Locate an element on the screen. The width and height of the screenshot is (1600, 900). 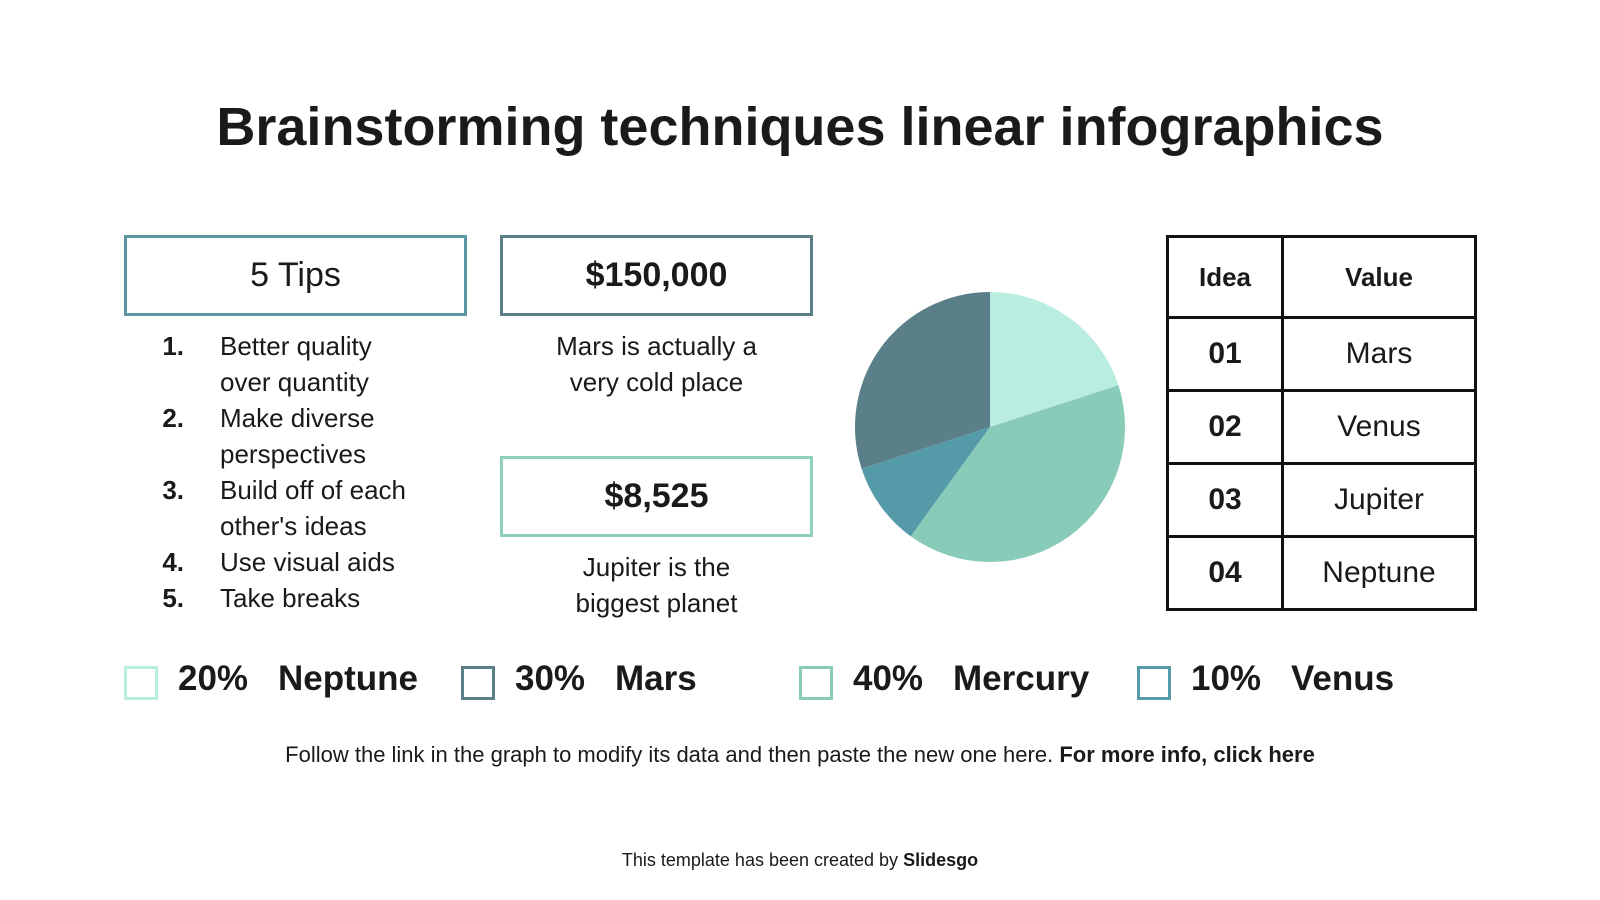
stat-line: Jupiter is the is located at coordinates (656, 567).